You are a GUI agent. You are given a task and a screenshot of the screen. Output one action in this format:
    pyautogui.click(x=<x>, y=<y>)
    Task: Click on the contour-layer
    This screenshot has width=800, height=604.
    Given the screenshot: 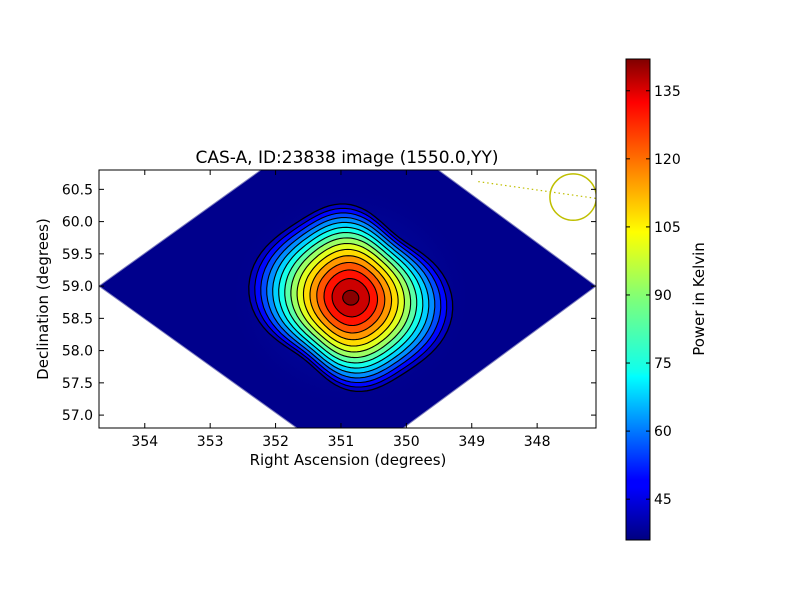 What is the action you would take?
    pyautogui.click(x=351, y=298)
    